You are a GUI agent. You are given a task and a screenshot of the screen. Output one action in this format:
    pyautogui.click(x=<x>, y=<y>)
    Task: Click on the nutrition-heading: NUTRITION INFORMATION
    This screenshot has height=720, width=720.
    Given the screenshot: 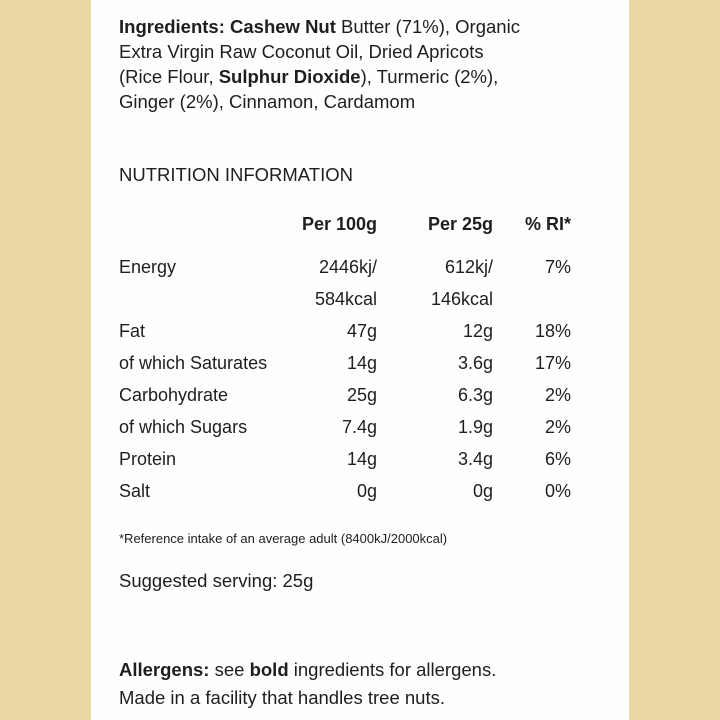 What is the action you would take?
    pyautogui.click(x=236, y=174)
    